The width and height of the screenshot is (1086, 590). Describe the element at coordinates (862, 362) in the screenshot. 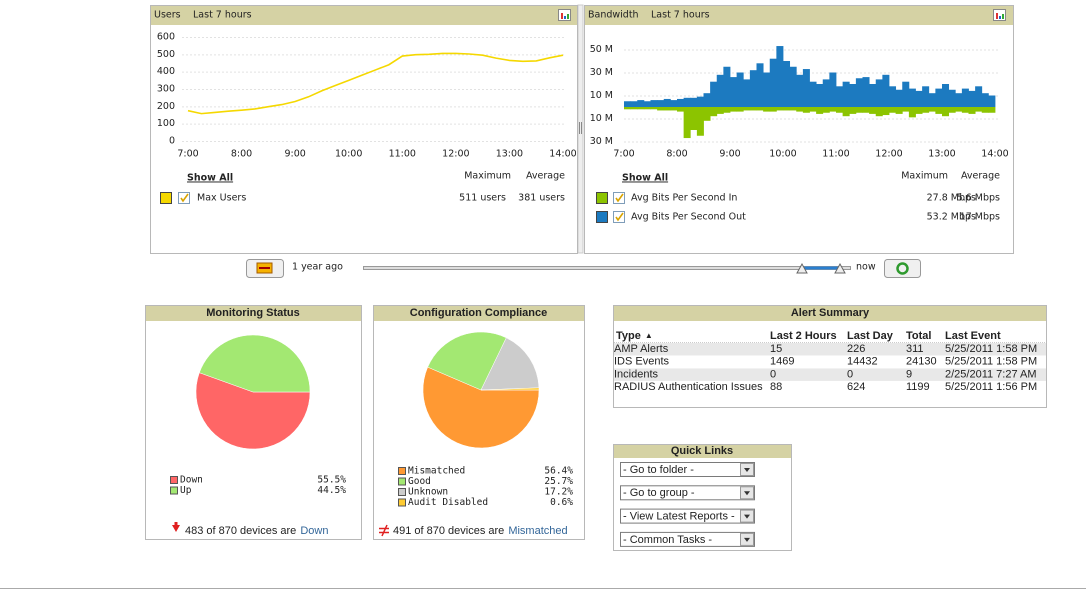

I see `table-cell: 14432` at that location.